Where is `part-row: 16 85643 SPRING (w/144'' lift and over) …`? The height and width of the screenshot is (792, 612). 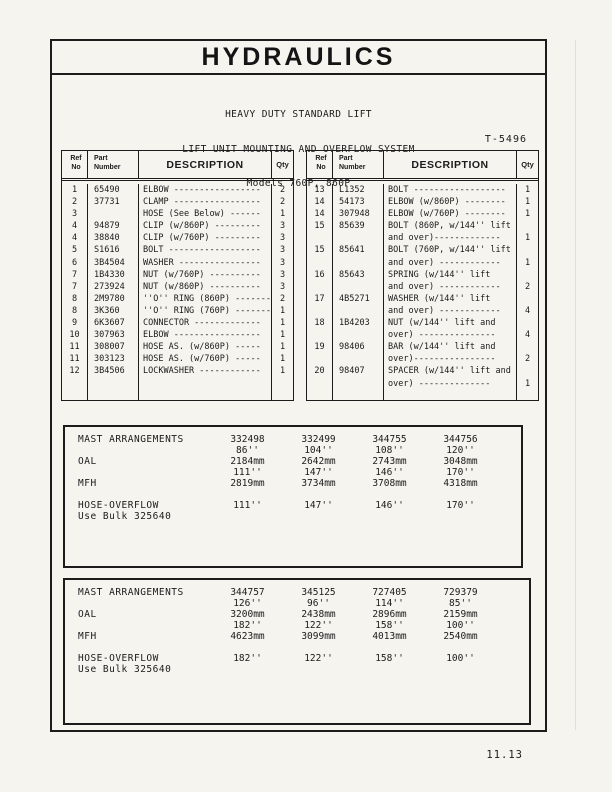
part-row: 16 85643 SPRING (w/144'' lift and over) … is located at coordinates (422, 280).